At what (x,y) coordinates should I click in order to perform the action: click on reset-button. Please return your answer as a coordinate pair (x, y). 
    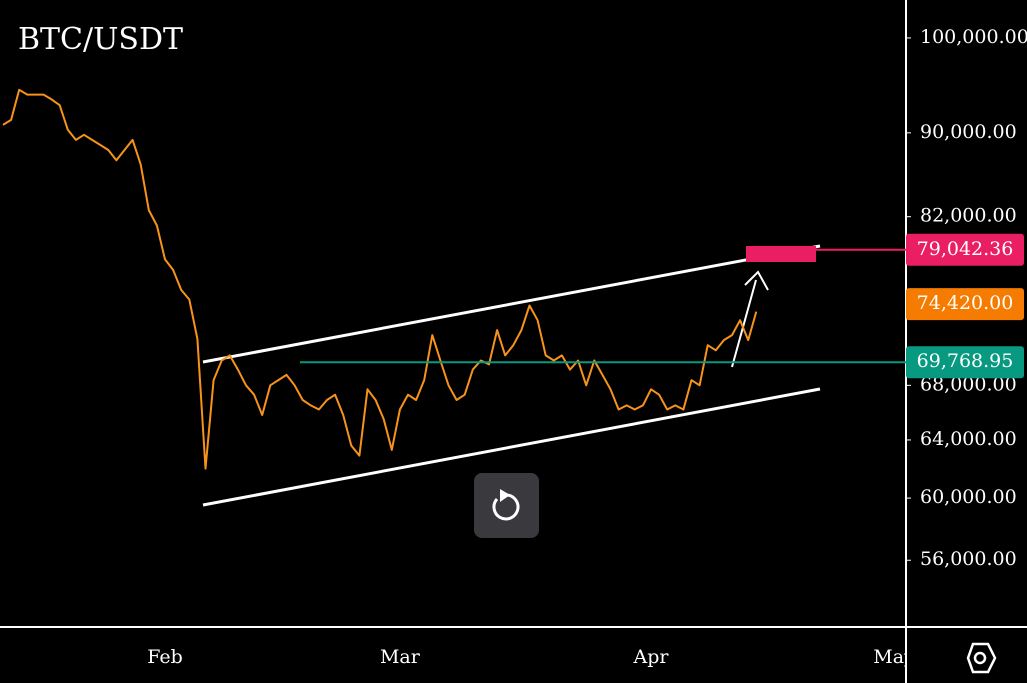
    Looking at the image, I should click on (506, 505).